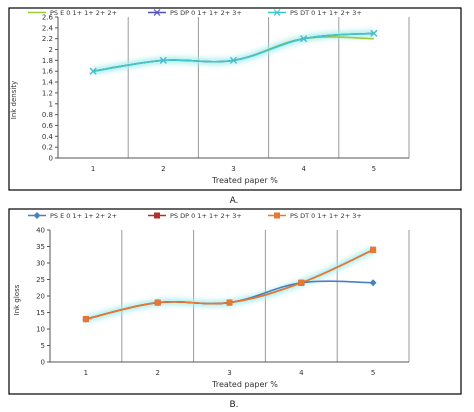  I want to click on chart-a-ylabel: Ink density, so click(14, 100).